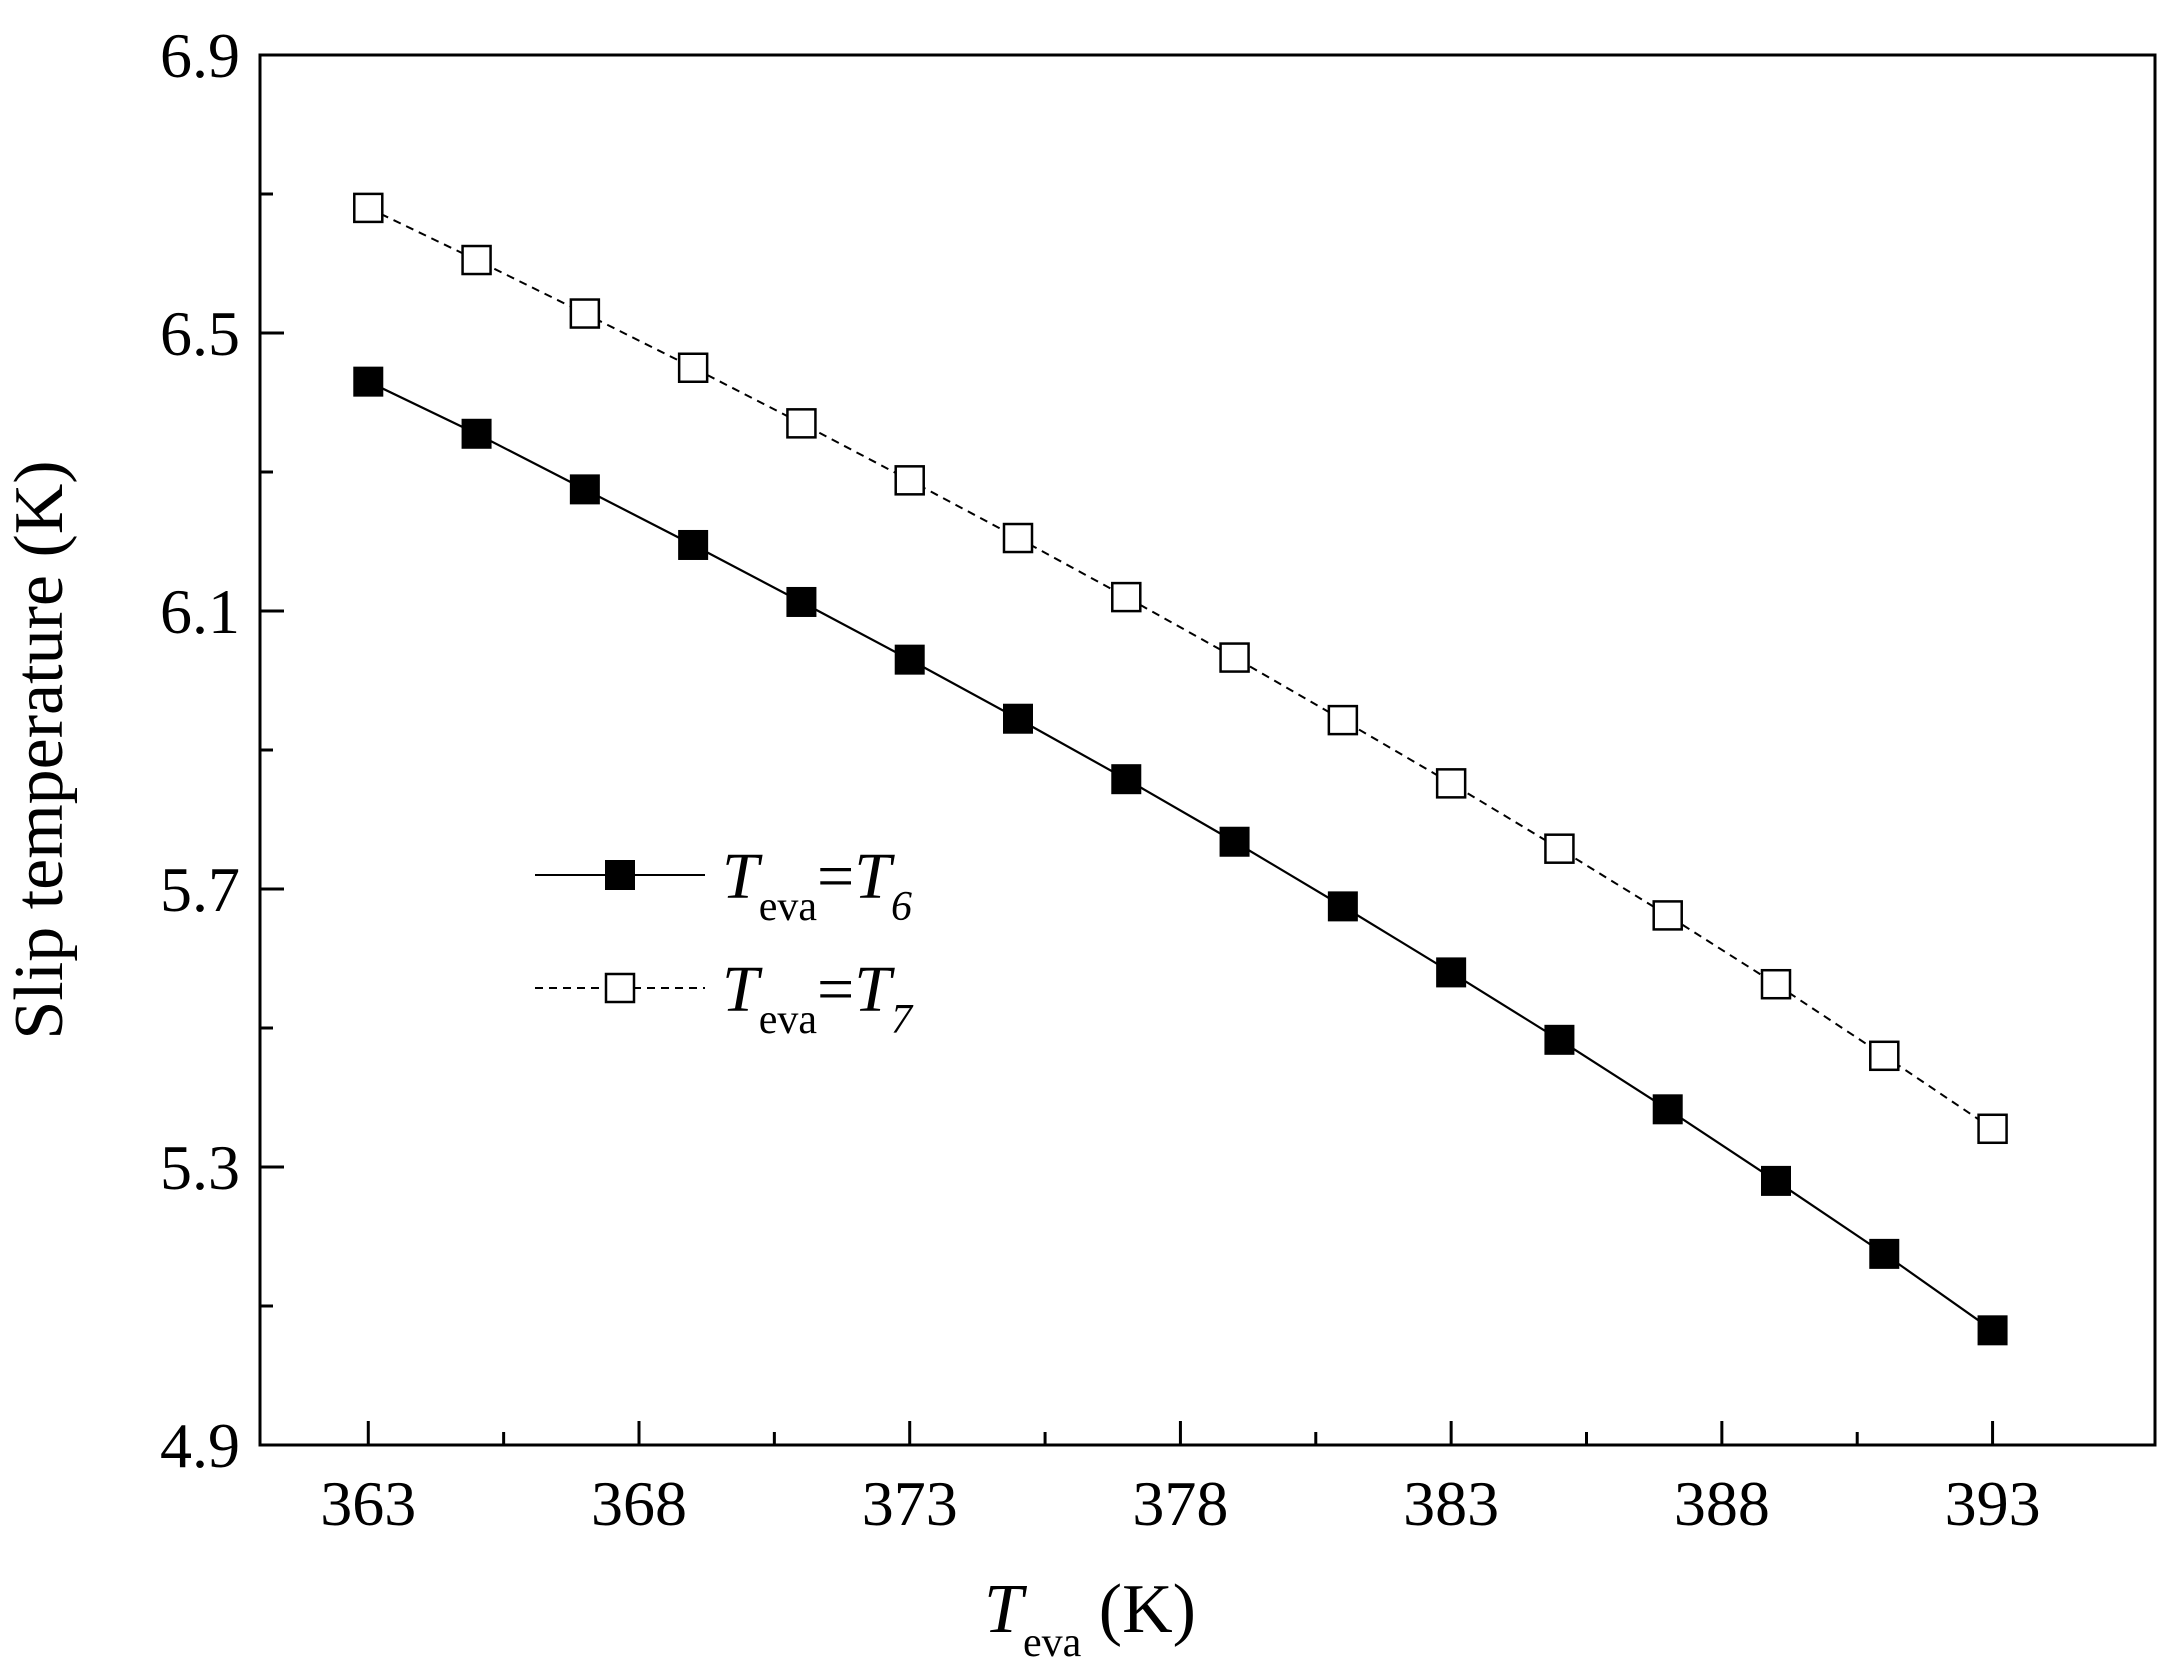 Image resolution: width=2178 pixels, height=1680 pixels. Describe the element at coordinates (200, 55) in the screenshot. I see `y-tick-label: 6.9` at that location.